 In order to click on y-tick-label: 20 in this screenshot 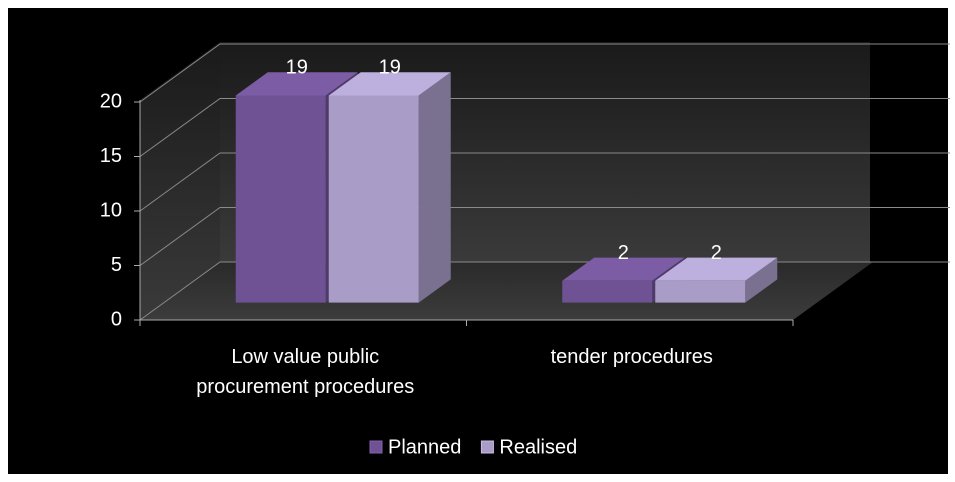, I will do `click(111, 101)`.